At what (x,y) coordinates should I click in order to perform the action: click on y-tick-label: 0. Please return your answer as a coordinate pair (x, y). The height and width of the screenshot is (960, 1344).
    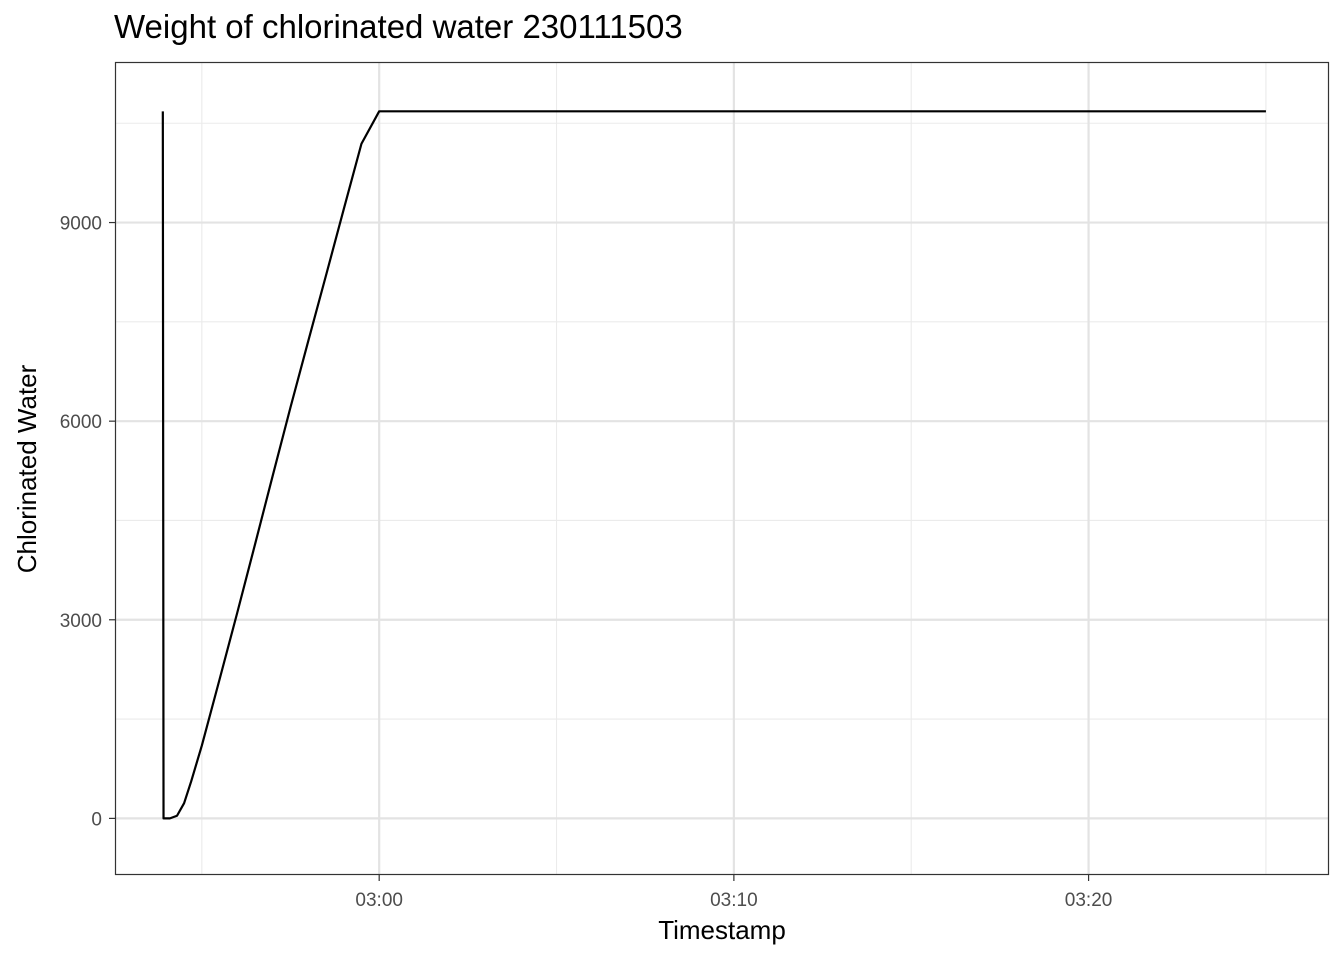
    Looking at the image, I should click on (96, 819).